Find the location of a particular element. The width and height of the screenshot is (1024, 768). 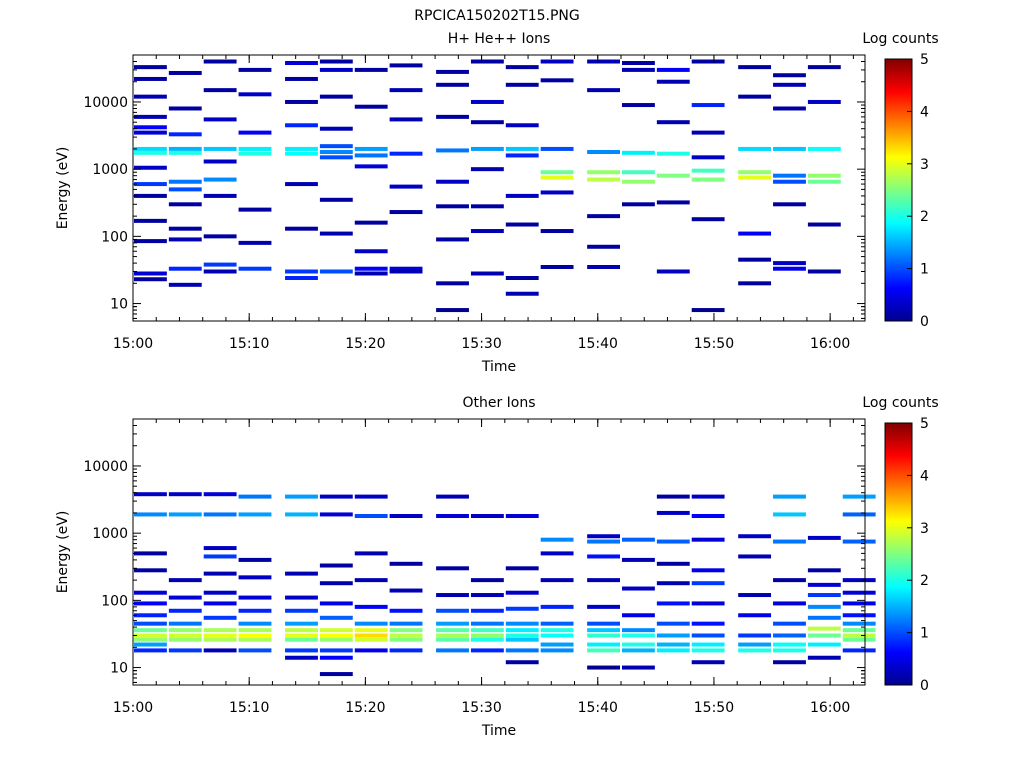

colorbar: 0 1 2 3 4 5 Log counts is located at coordinates (900, 180).